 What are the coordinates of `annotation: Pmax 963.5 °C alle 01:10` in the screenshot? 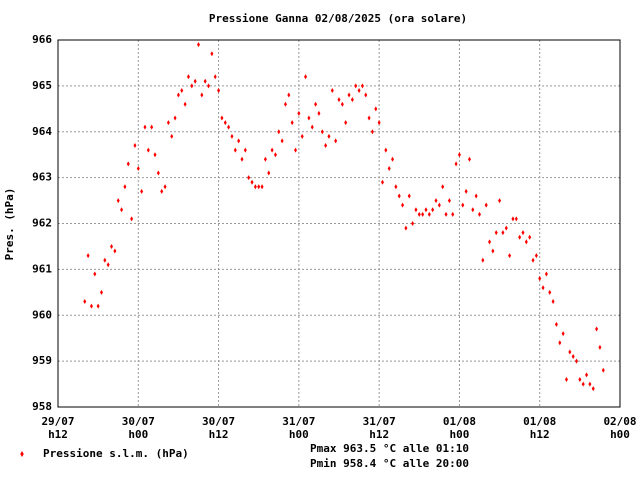 It's located at (389, 448).